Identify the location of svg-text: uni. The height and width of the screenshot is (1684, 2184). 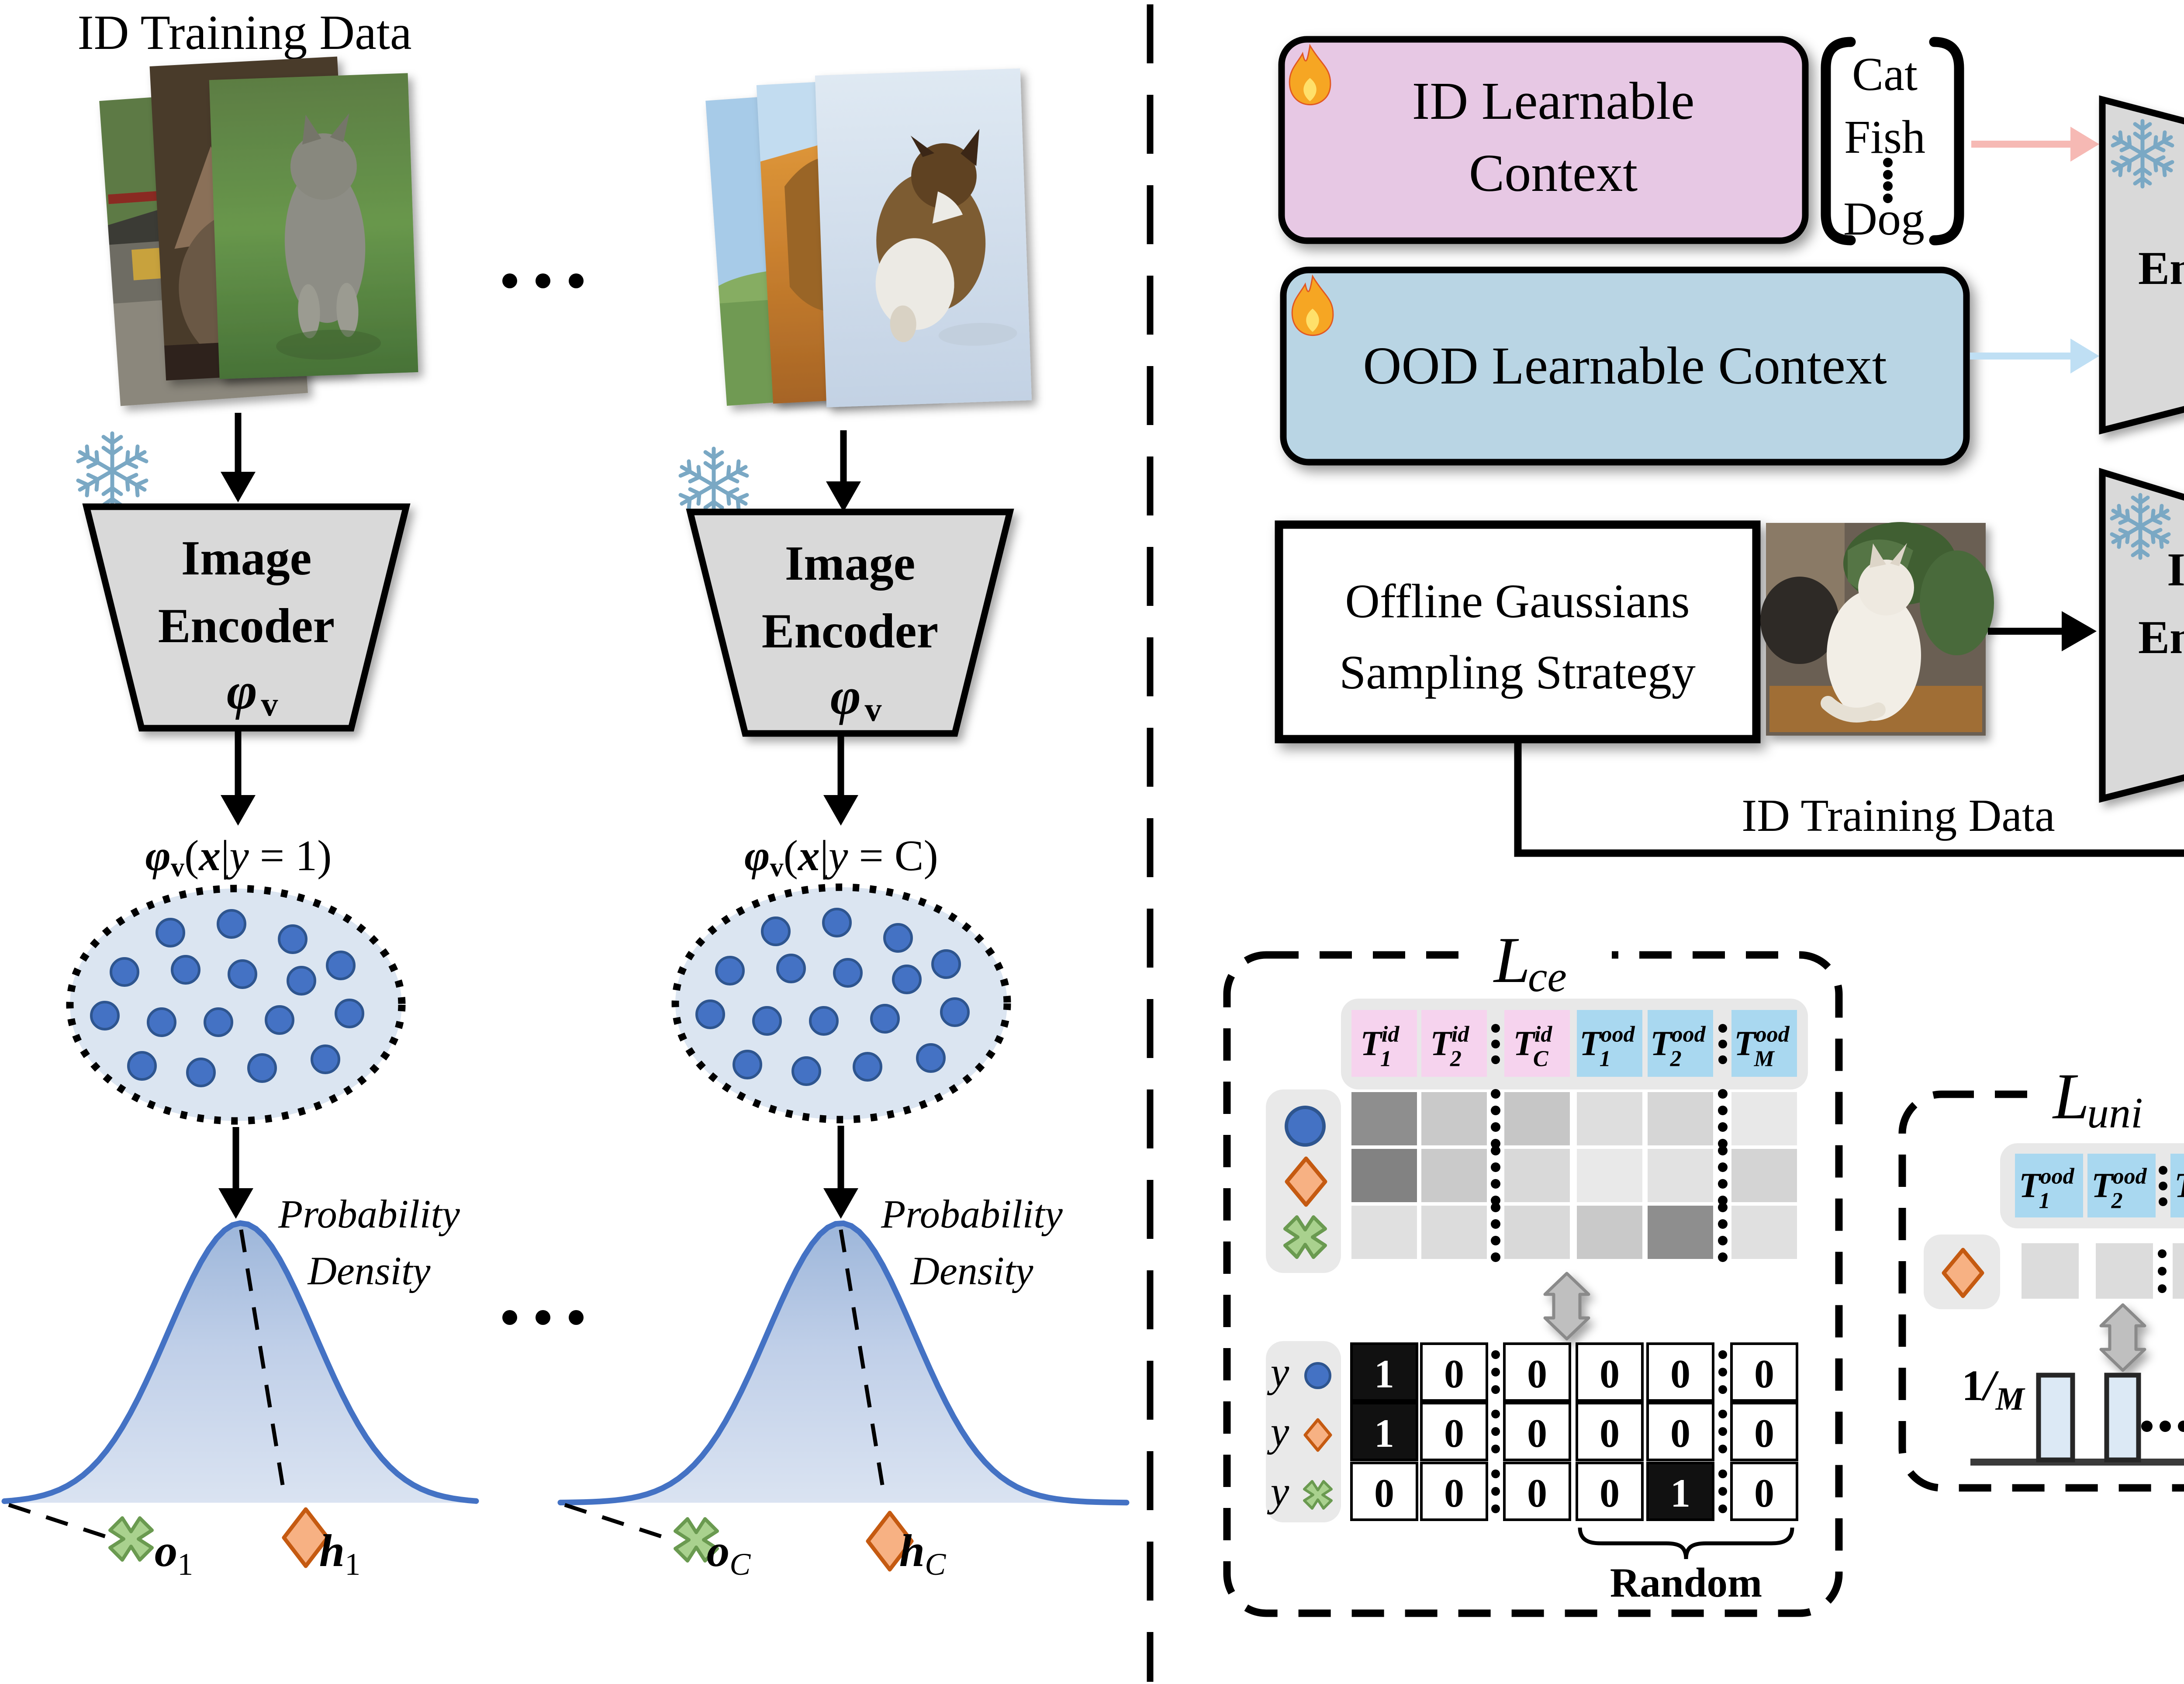
(2115, 1113).